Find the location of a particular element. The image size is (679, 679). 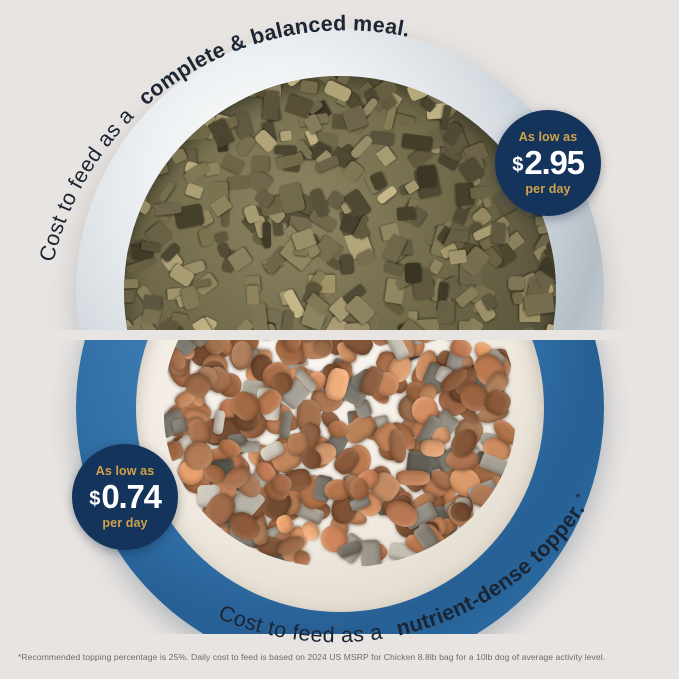

price-badge-complete-meal: As low as $2.95 per day is located at coordinates (548, 163).